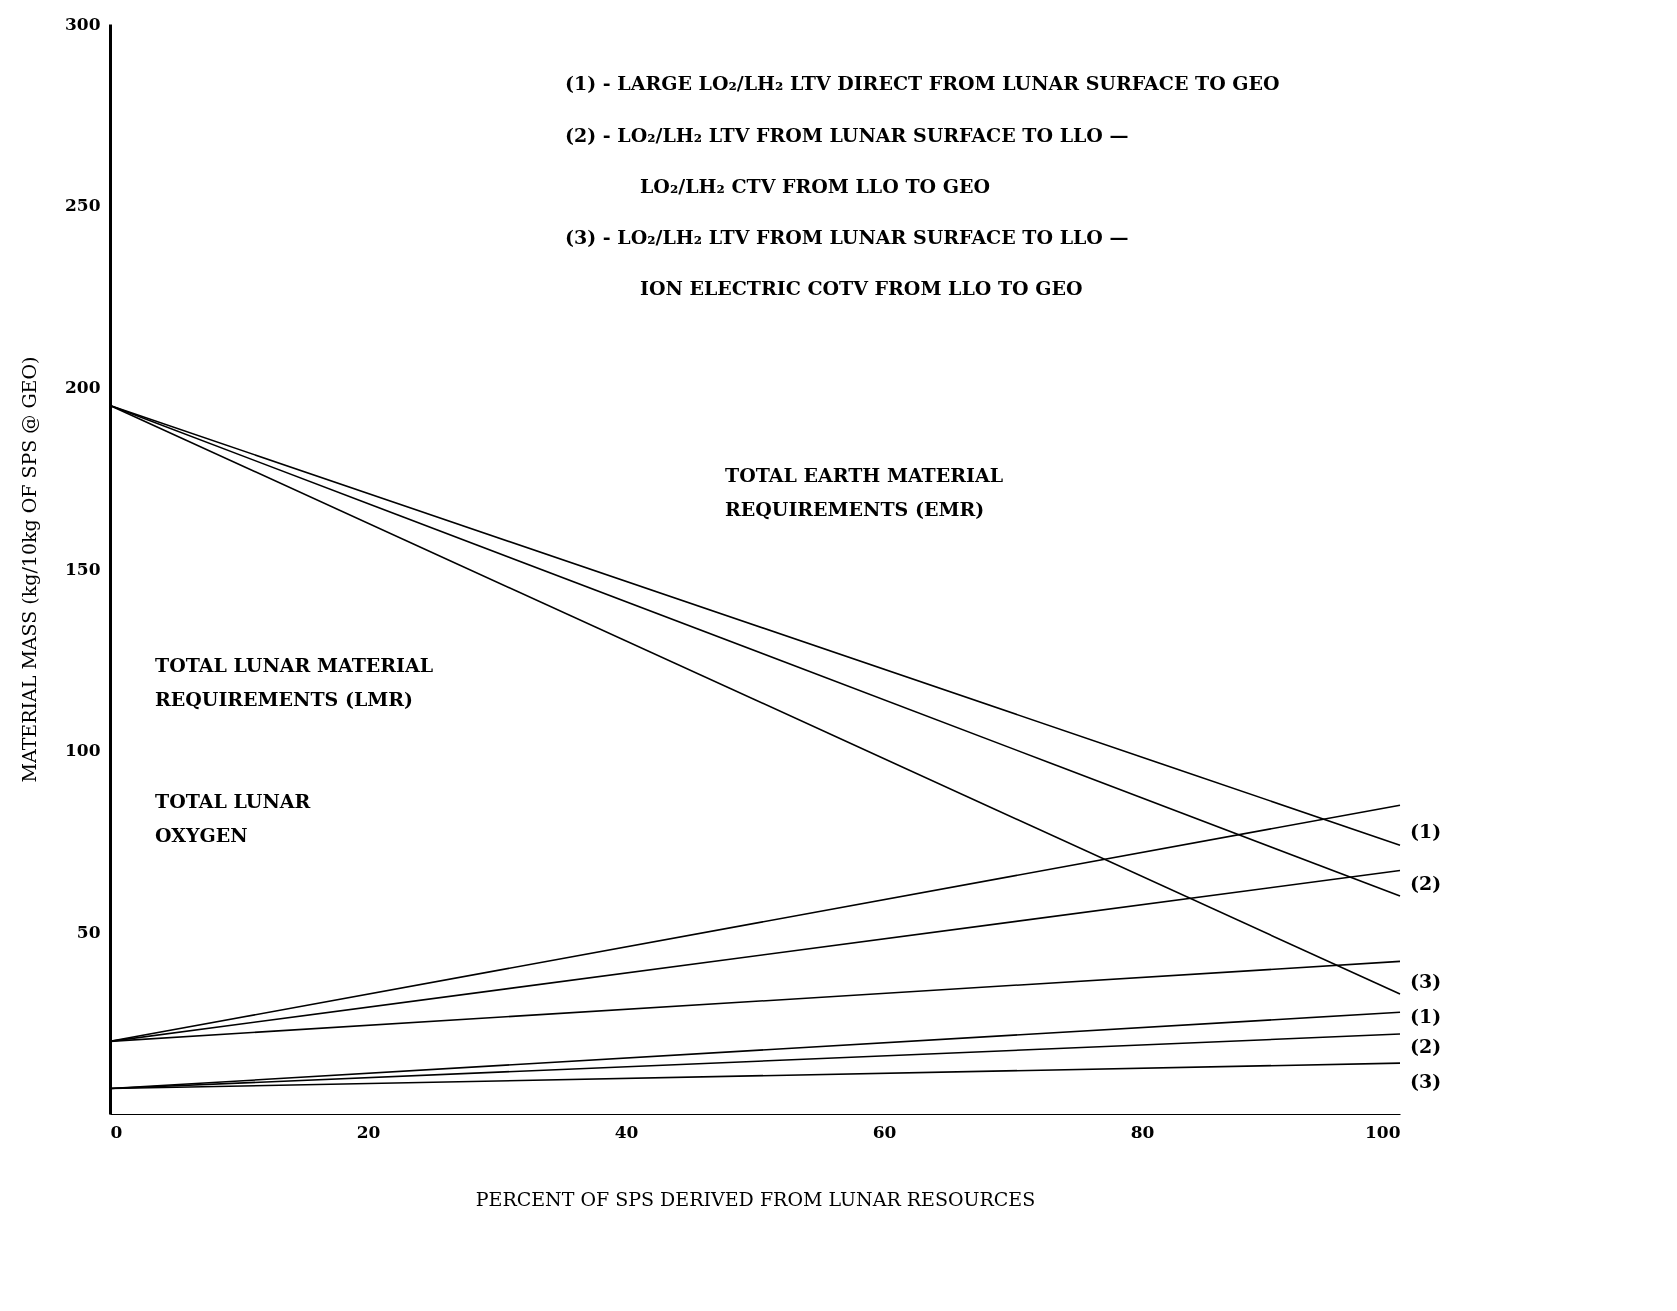 The image size is (1677, 1311). I want to click on y-tick-label: 150, so click(83, 568).